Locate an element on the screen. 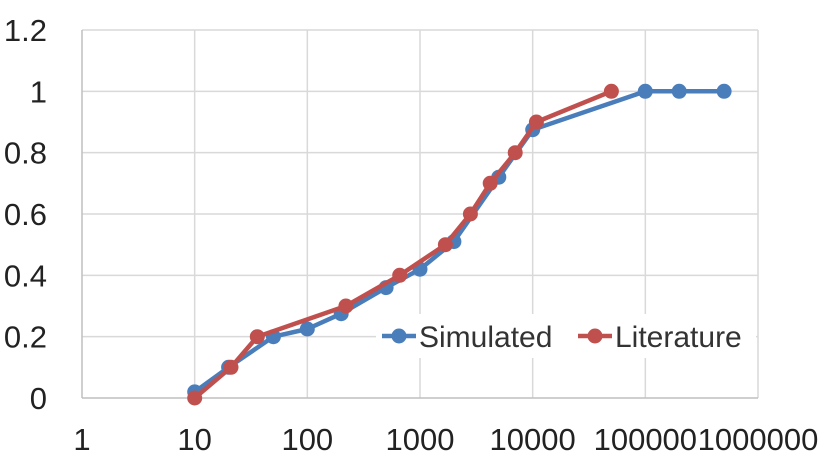  x-tick-labels: 1 10 100 1000 10000 100000 1000000 is located at coordinates (445, 439).